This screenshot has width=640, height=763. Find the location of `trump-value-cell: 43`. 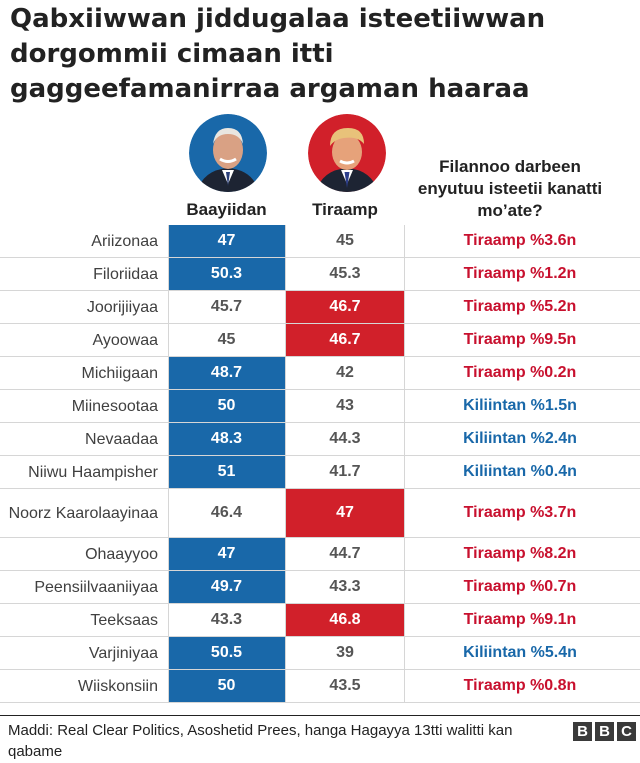

trump-value-cell: 43 is located at coordinates (345, 405).